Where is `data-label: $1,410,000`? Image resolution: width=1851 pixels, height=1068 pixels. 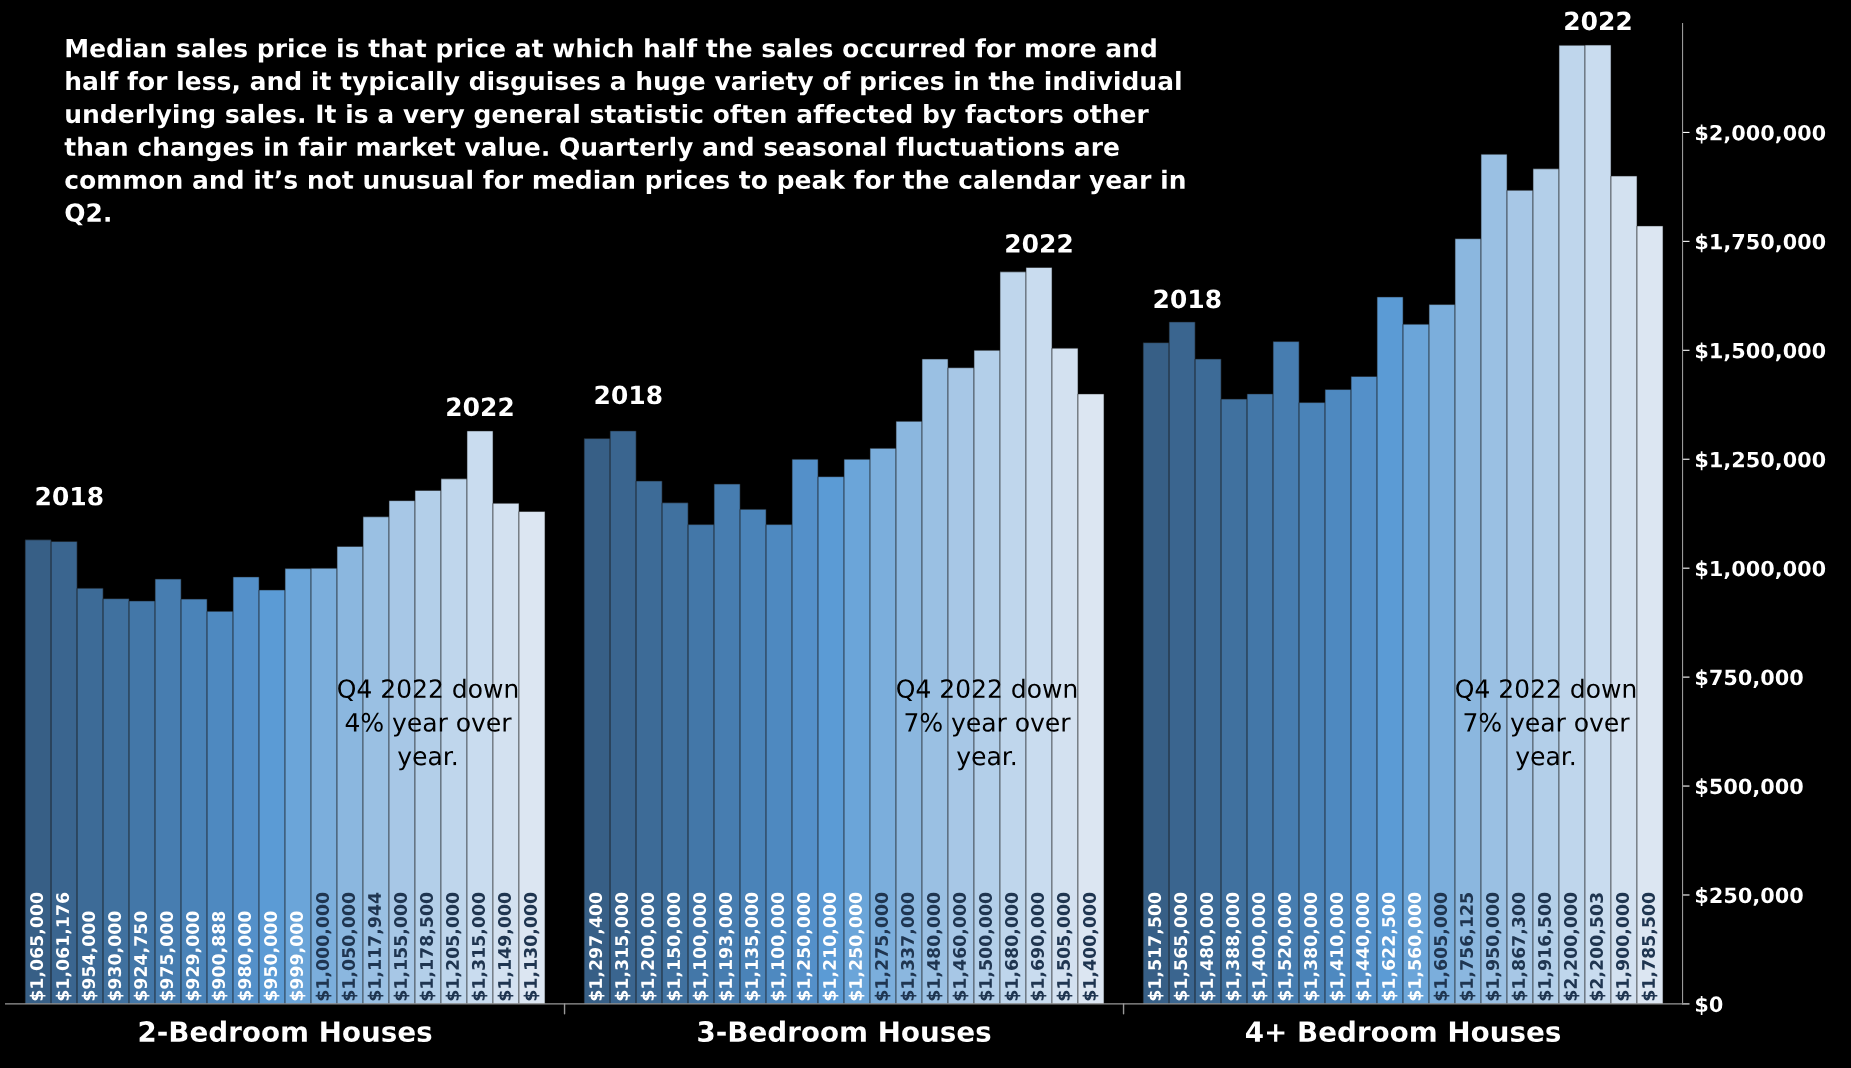
data-label: $1,410,000 is located at coordinates (1337, 946).